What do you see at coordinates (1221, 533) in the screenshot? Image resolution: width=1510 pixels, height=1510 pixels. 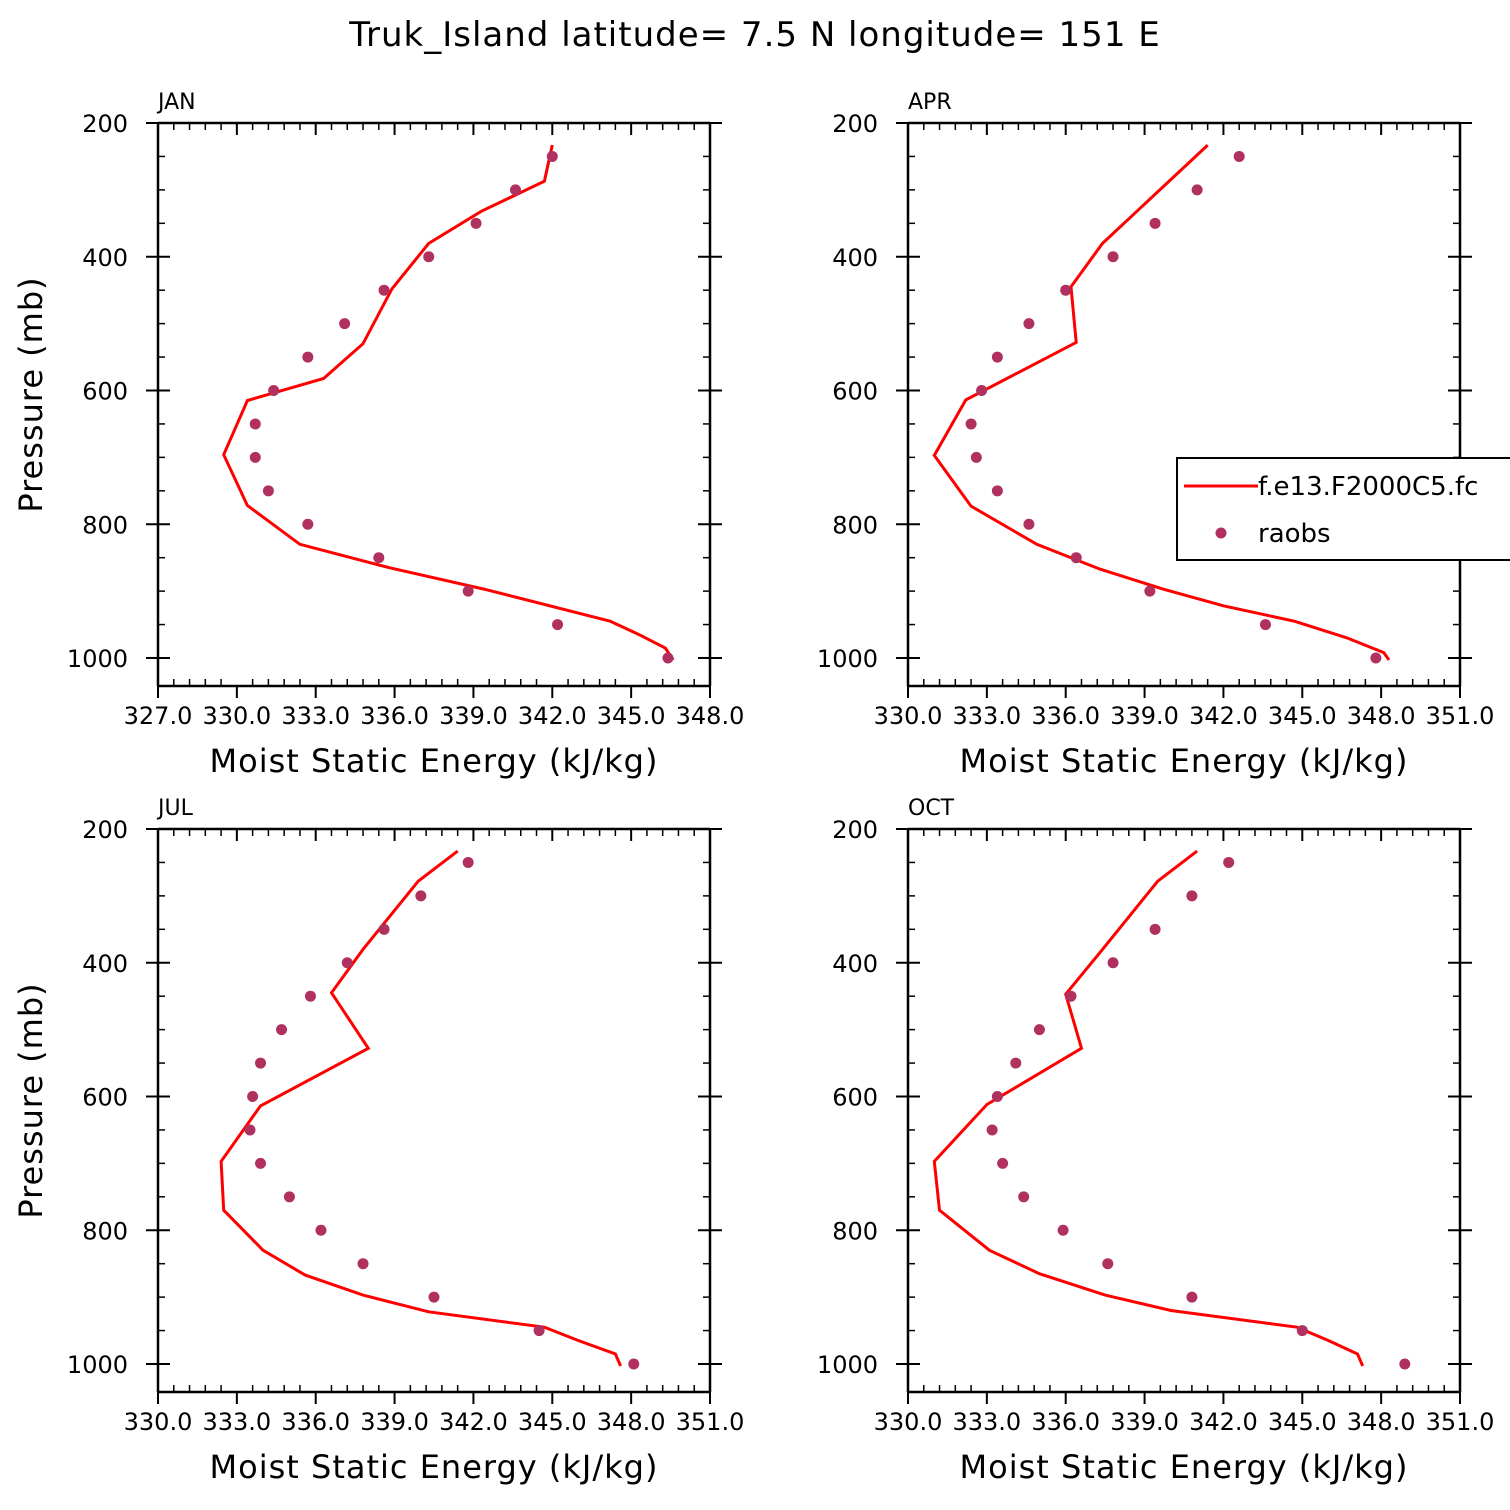 I see `legend-marker-swatch` at bounding box center [1221, 533].